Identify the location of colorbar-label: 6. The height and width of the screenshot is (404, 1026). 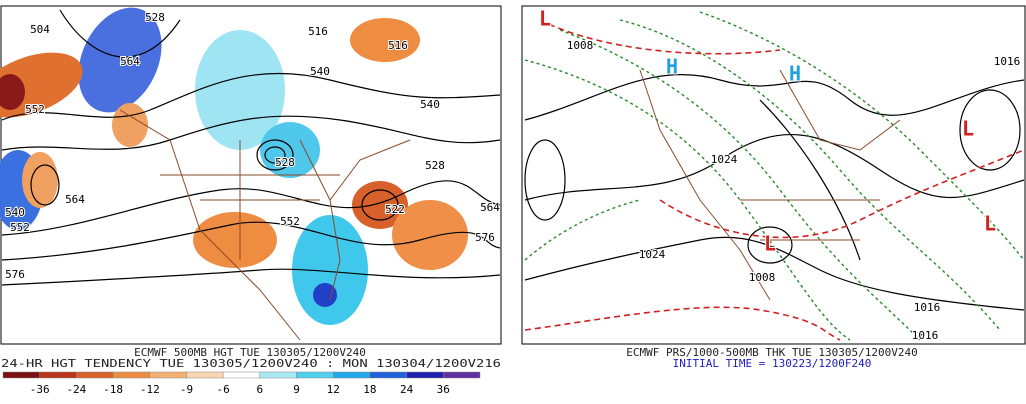
(260, 389).